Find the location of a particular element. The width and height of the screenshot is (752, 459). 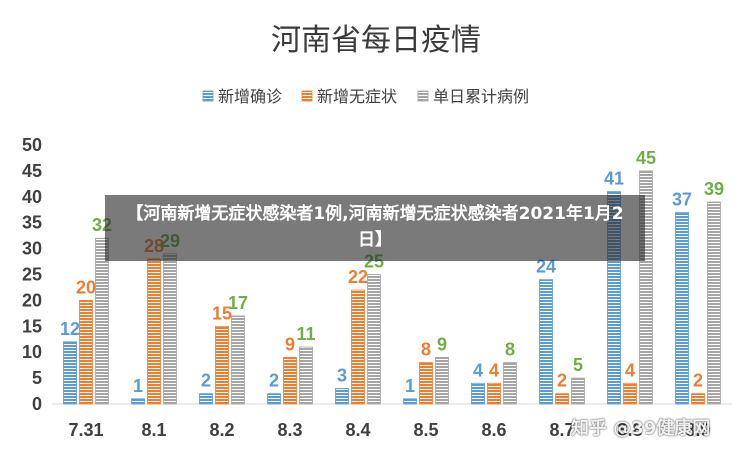

x-tick-label: 8.3 is located at coordinates (289, 430).